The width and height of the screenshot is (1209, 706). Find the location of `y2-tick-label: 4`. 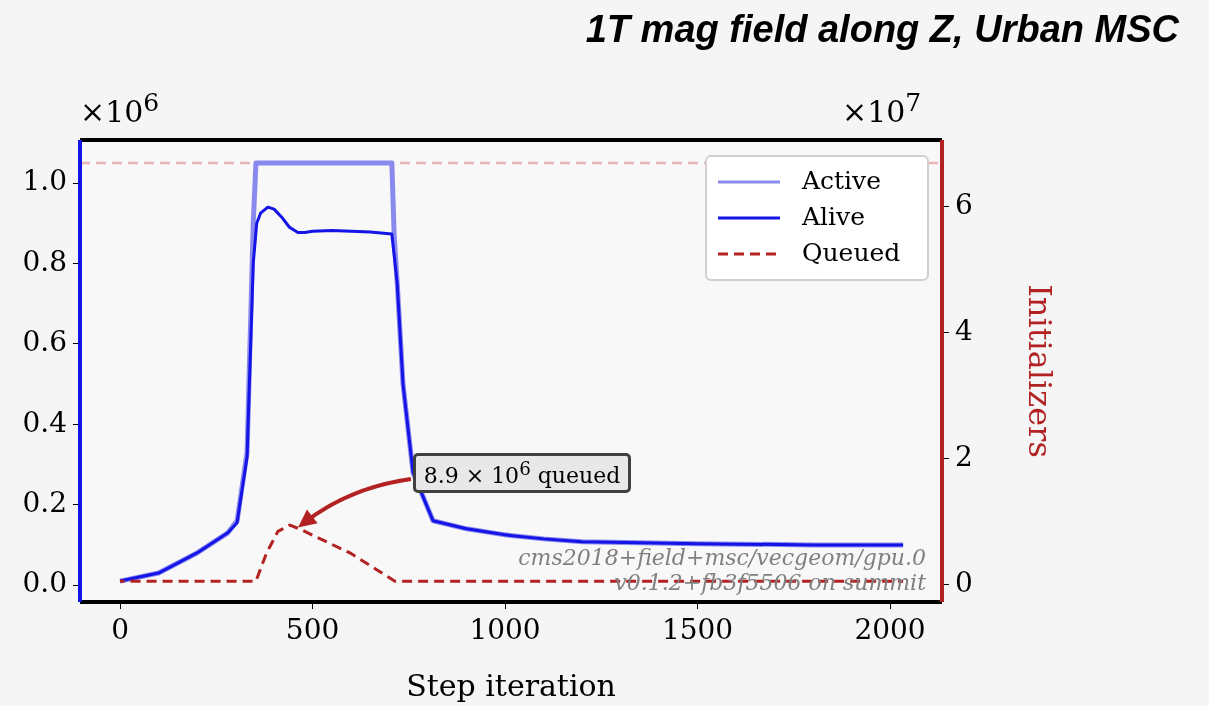

y2-tick-label: 4 is located at coordinates (964, 331).